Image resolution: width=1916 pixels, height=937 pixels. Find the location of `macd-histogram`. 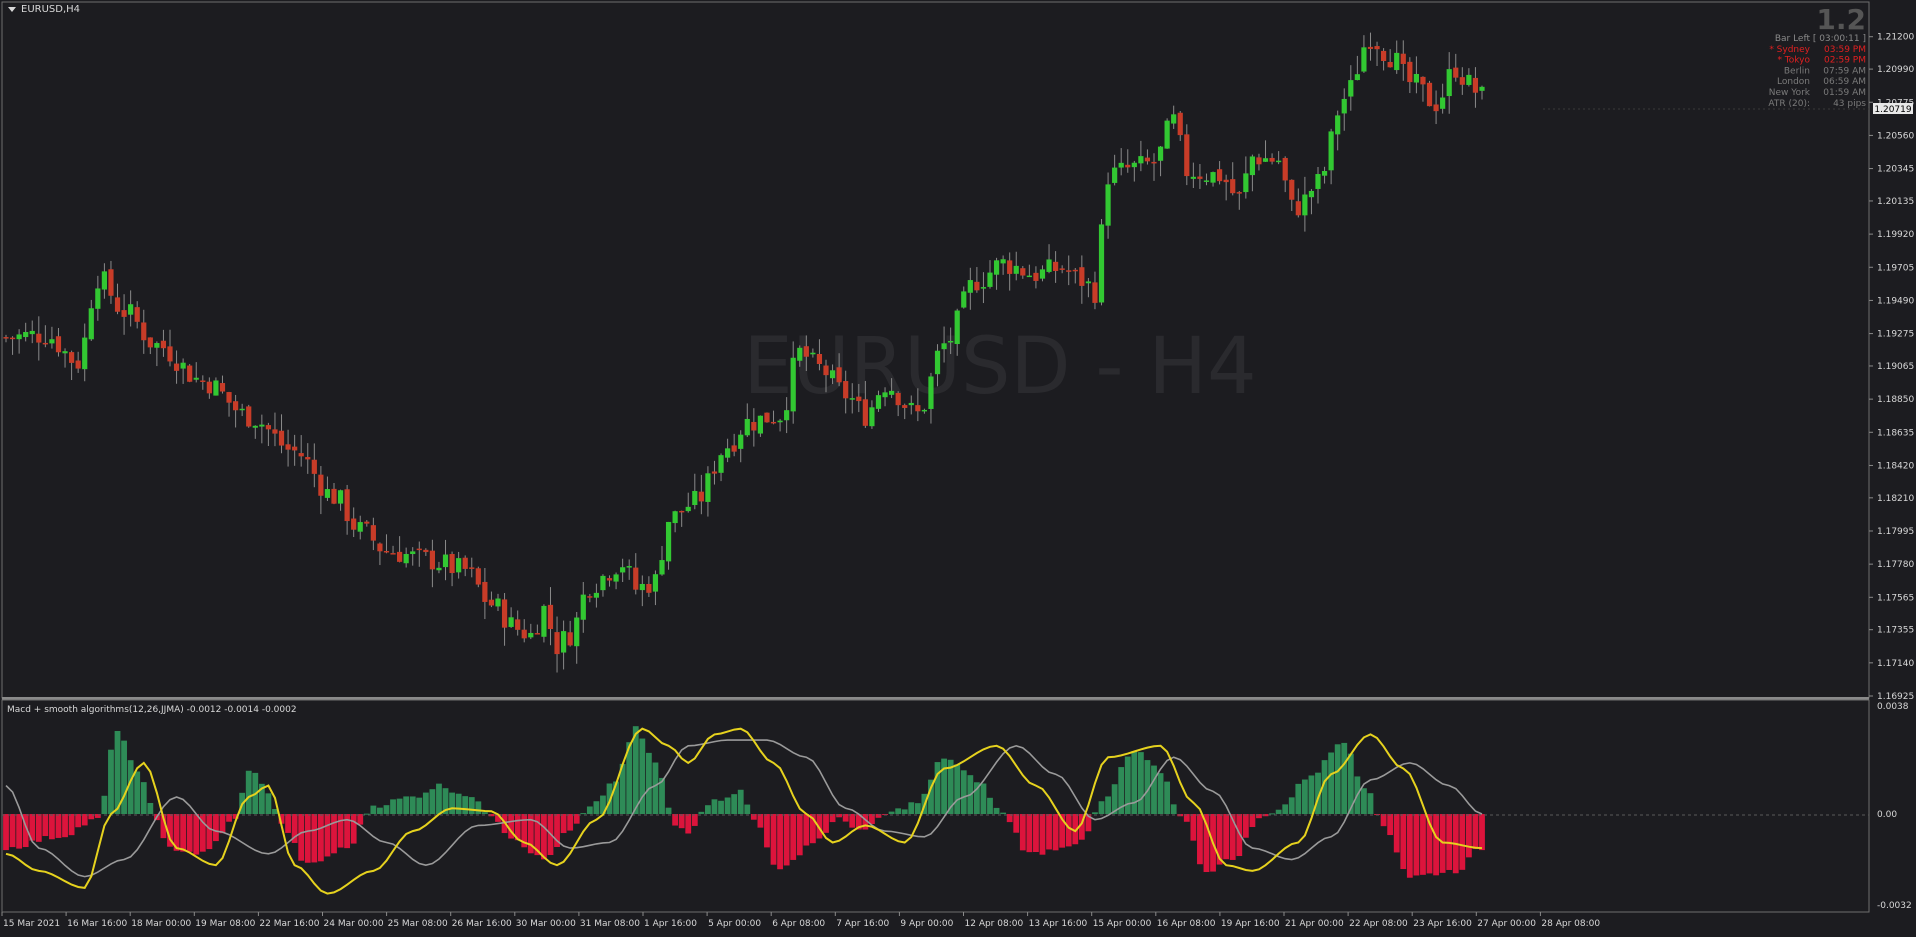

macd-histogram is located at coordinates (744, 802).